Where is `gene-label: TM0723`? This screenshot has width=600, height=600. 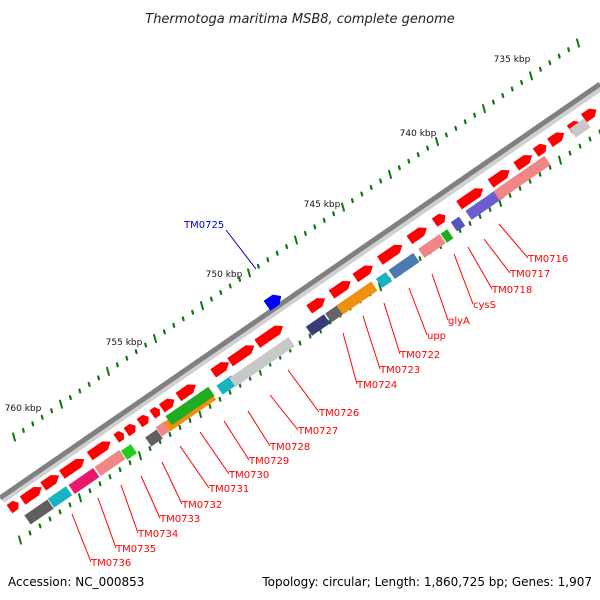
gene-label: TM0723 is located at coordinates (399, 370).